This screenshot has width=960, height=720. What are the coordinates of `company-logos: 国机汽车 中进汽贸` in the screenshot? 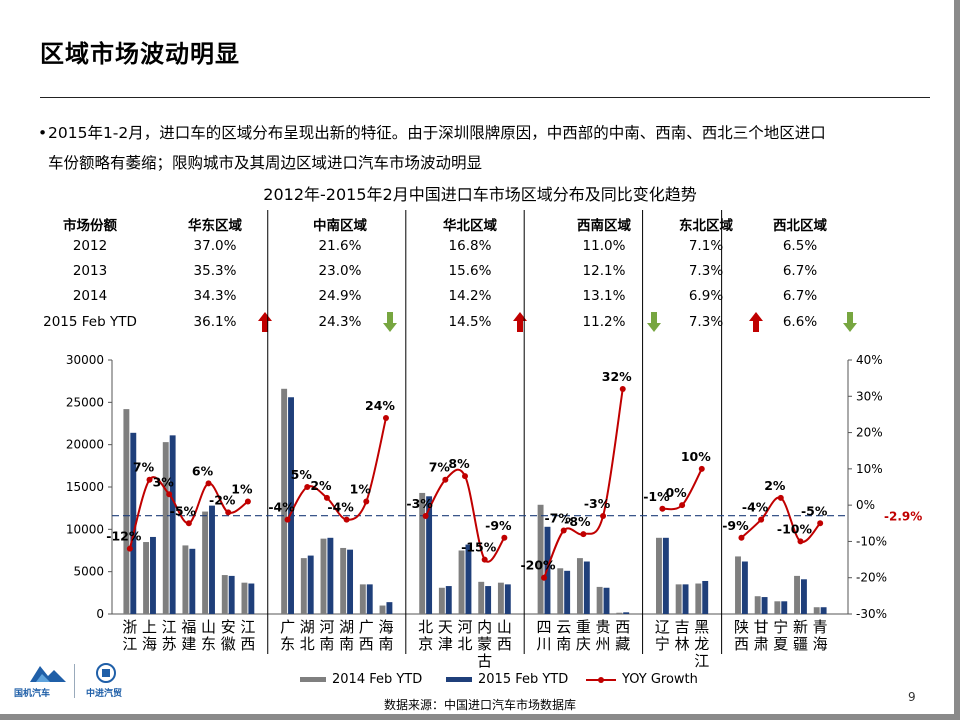 It's located at (79, 684).